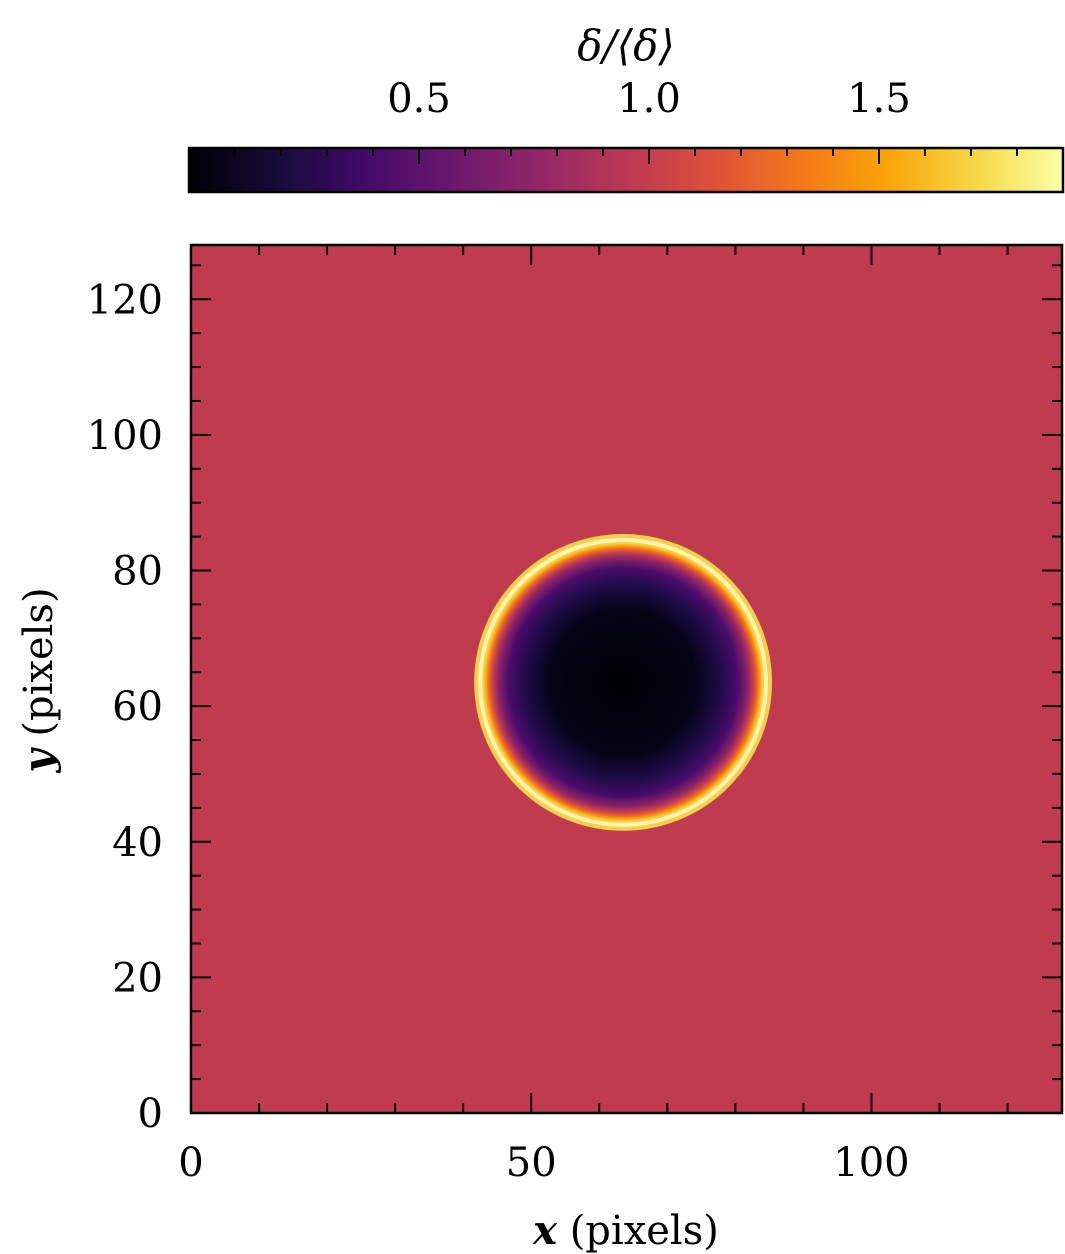  I want to click on overdense-ring-core, so click(623, 682).